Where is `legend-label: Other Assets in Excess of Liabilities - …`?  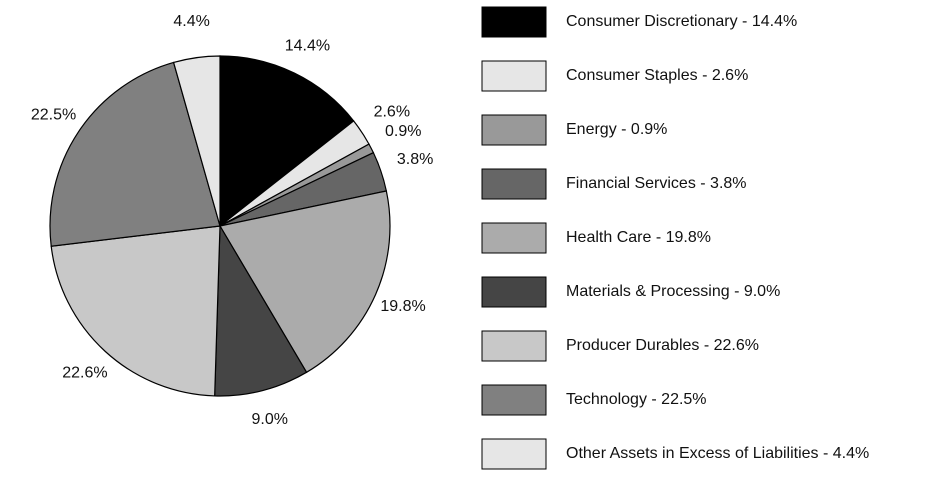 legend-label: Other Assets in Excess of Liabilities - … is located at coordinates (717, 453).